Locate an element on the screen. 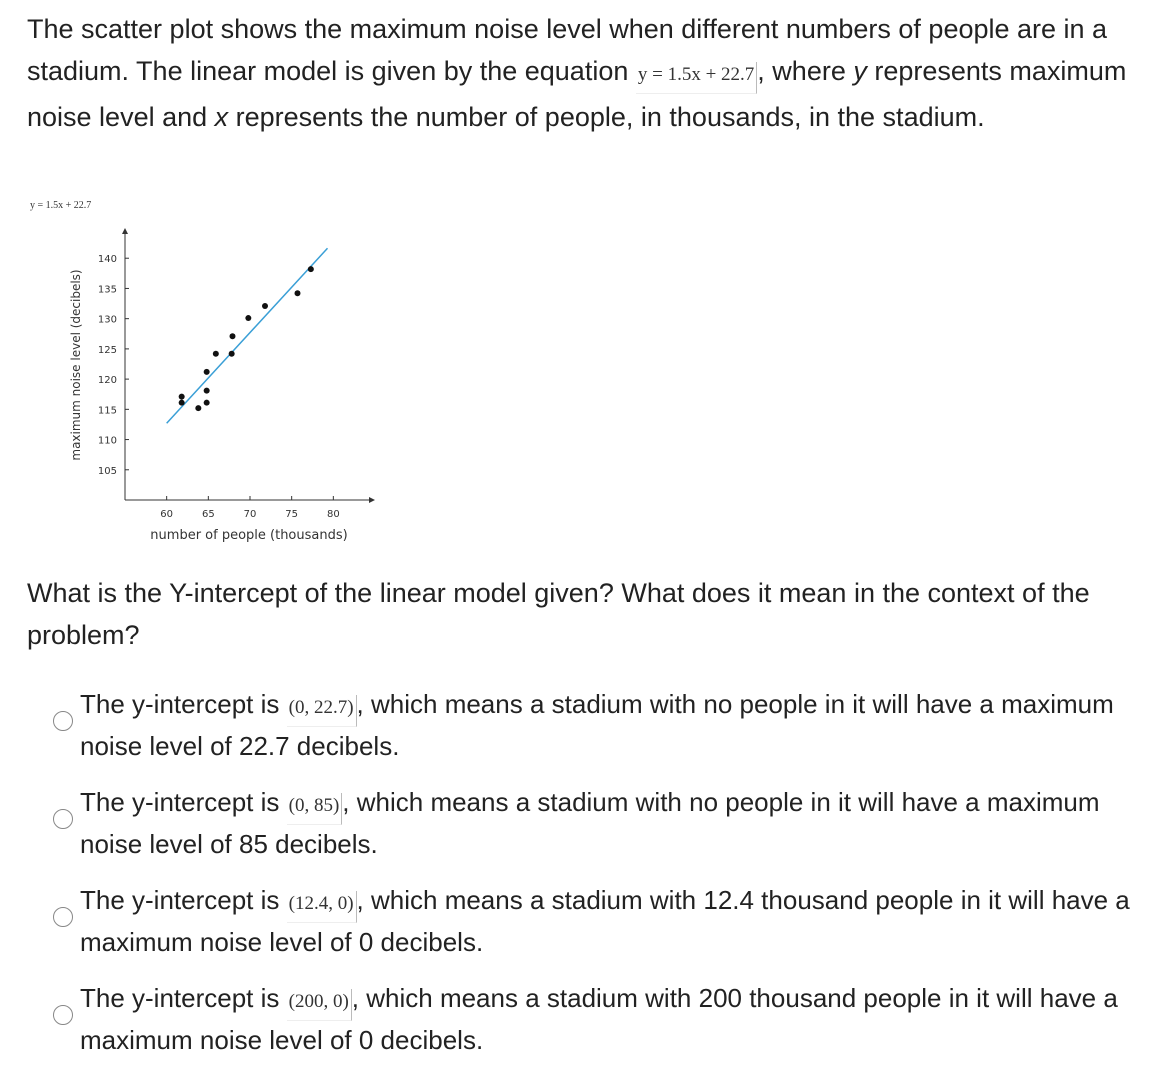 The width and height of the screenshot is (1160, 1092). equation: y = 1.5x + 22.7 is located at coordinates (696, 78).